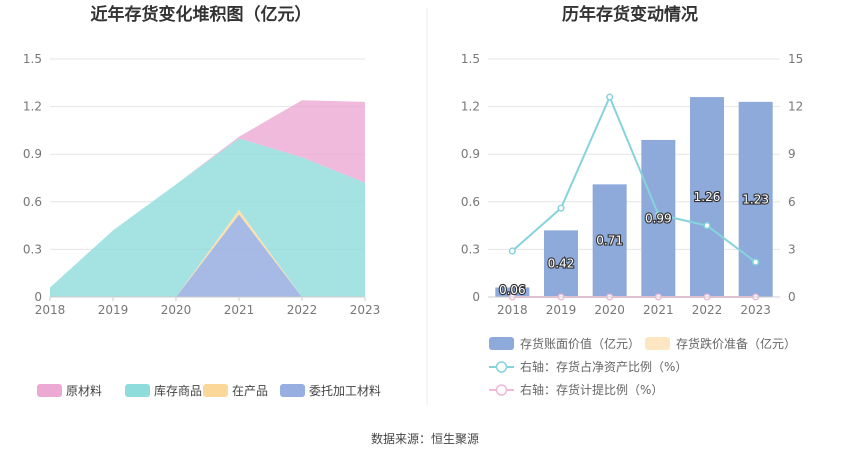 The image size is (850, 459). I want to click on bar-label-2021: 0.99, so click(658, 218).